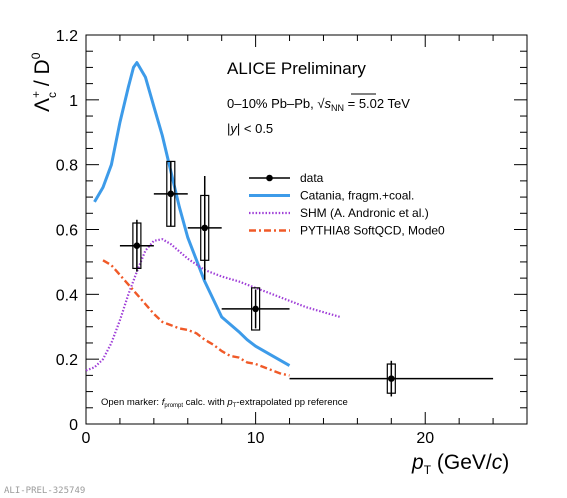  What do you see at coordinates (312, 178) in the screenshot?
I see `legend-label: data` at bounding box center [312, 178].